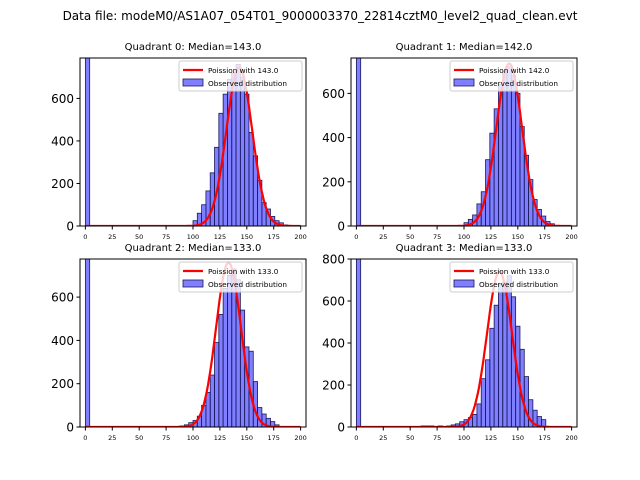  I want to click on legend-label: Poission with 142.0, so click(514, 70).